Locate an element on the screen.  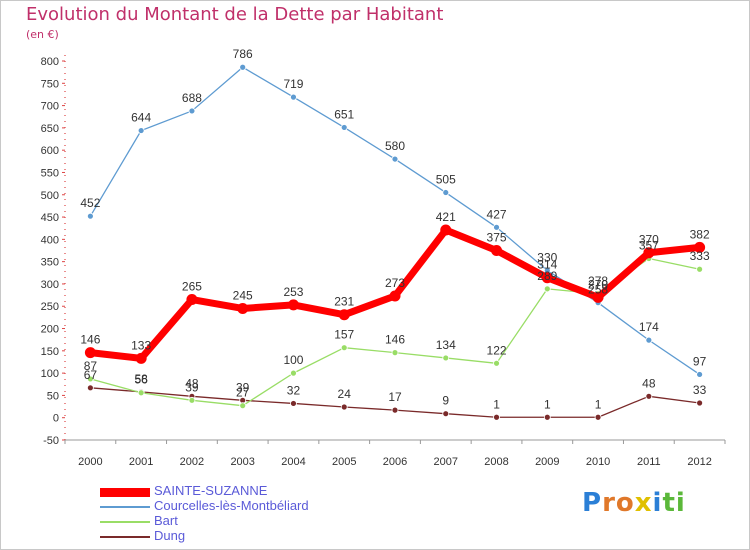
legend-label: Courcelles-lès-Montbéliard is located at coordinates (231, 505).